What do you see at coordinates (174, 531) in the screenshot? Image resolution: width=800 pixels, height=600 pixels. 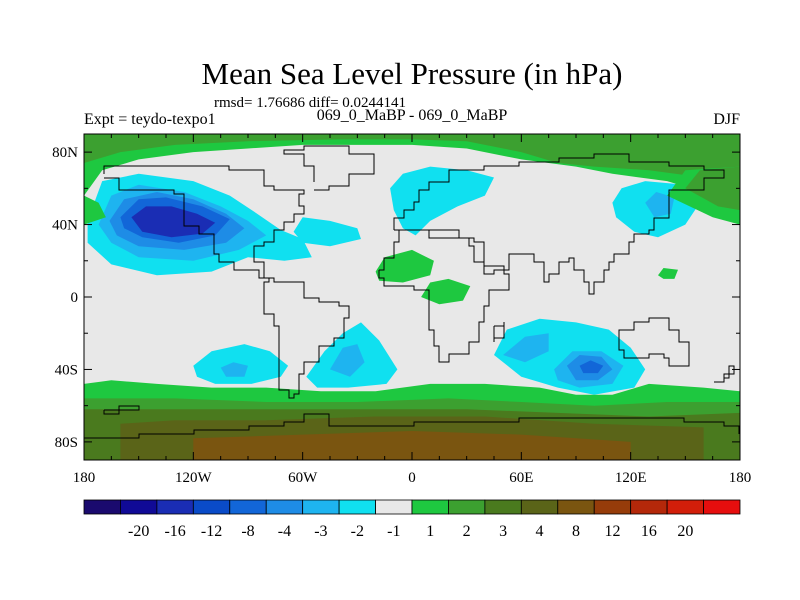 I see `colorbar-label: -16` at bounding box center [174, 531].